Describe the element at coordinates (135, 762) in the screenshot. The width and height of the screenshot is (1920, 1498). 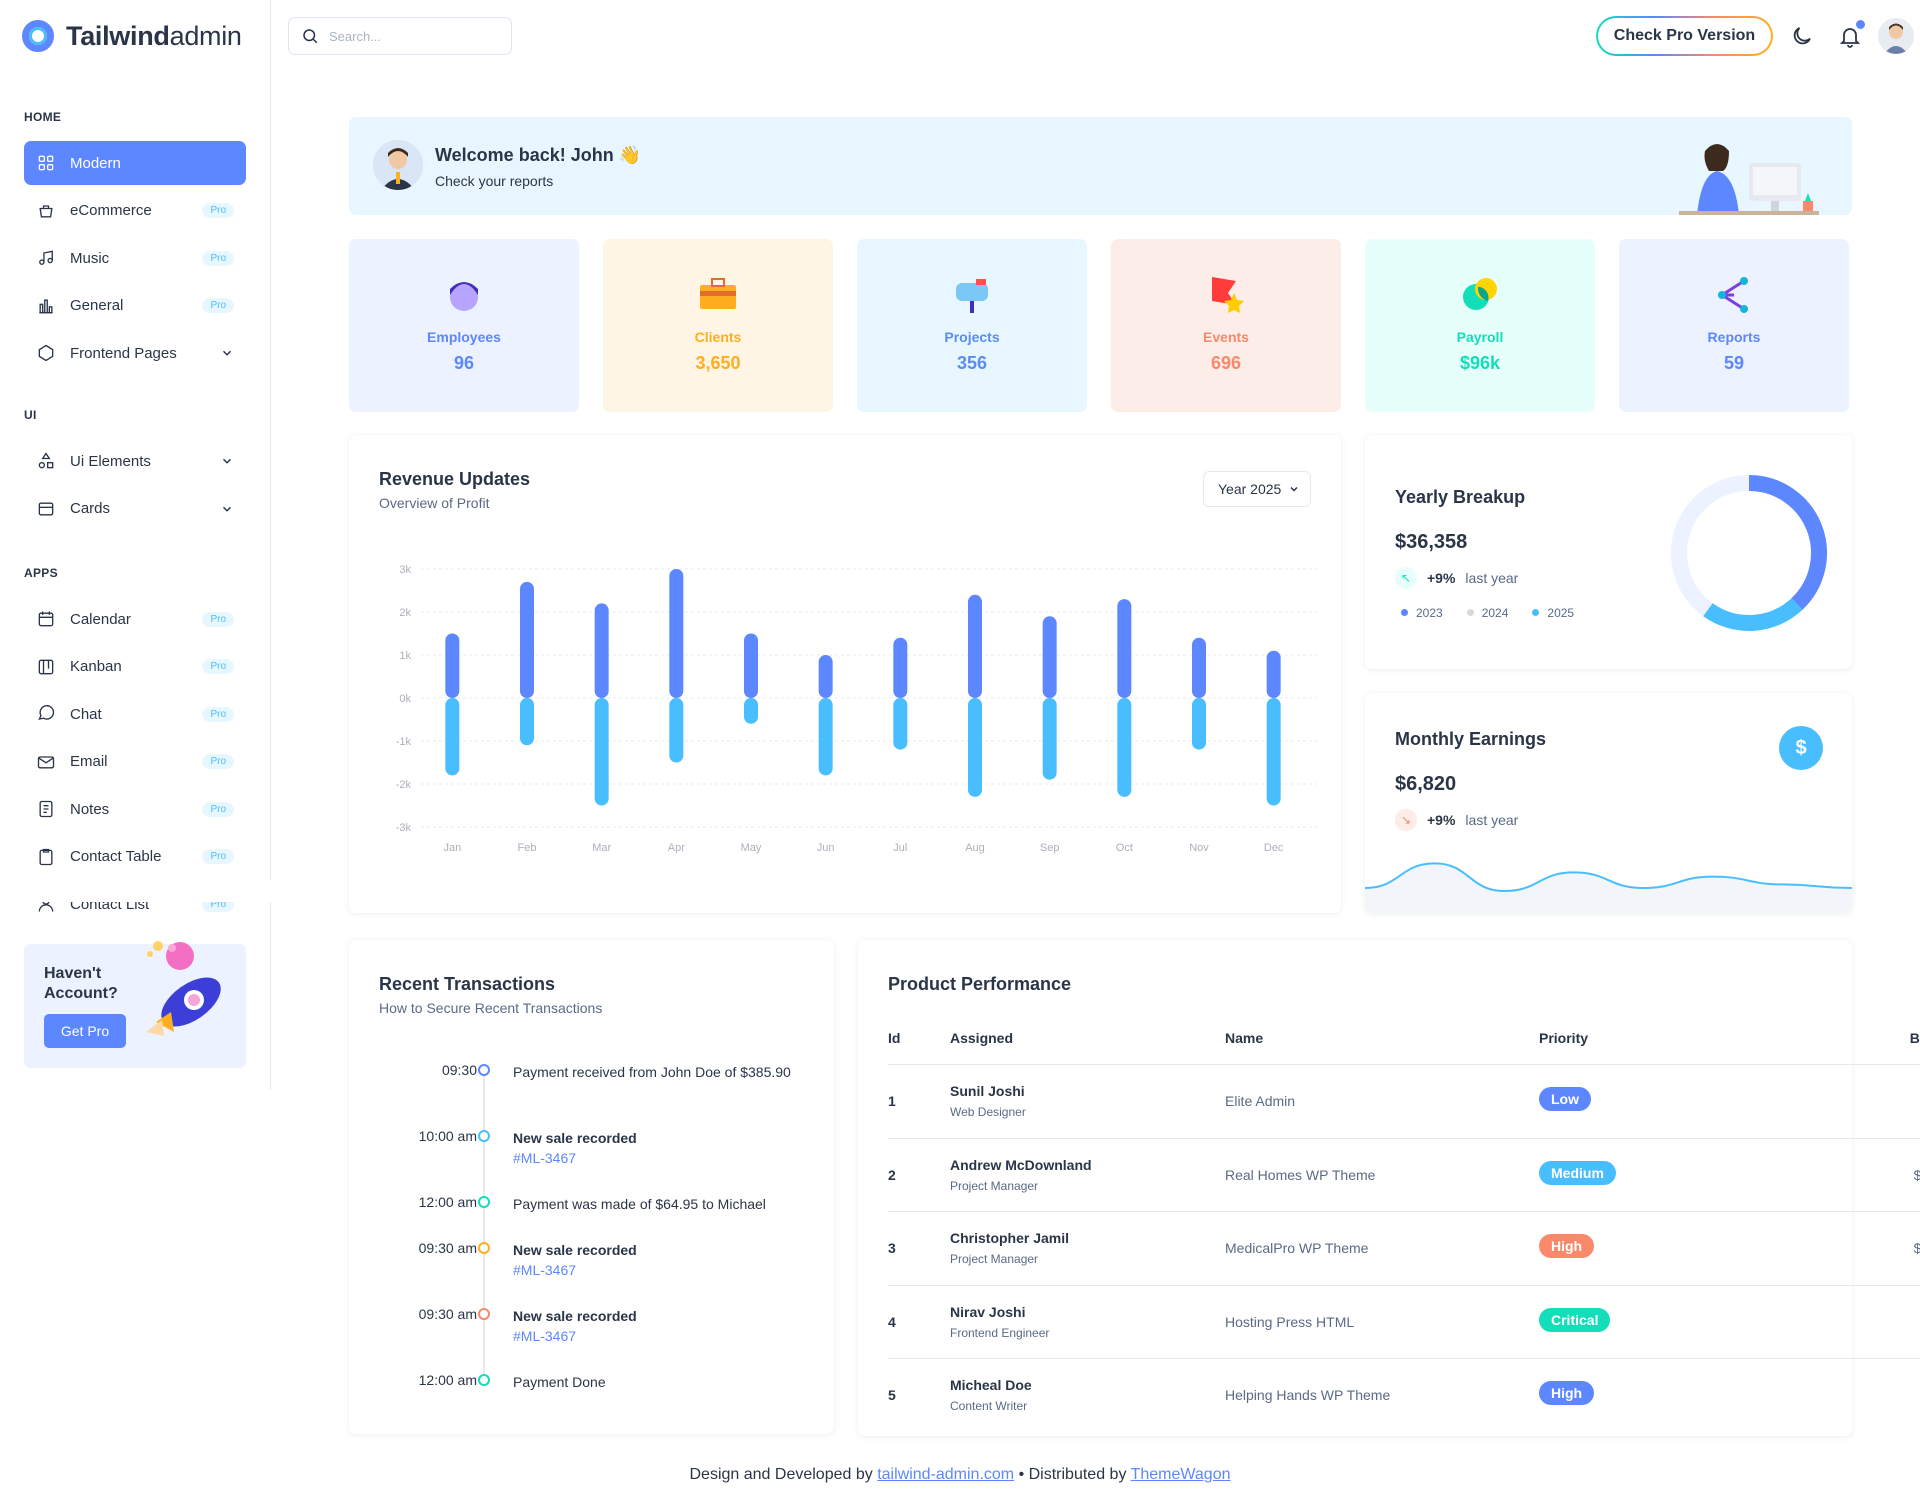
I see `sidebar-item-email: Email Pro` at that location.